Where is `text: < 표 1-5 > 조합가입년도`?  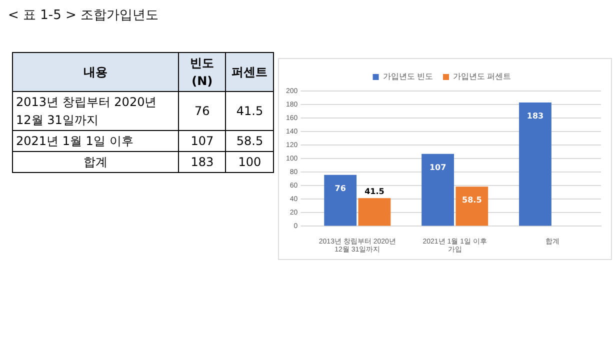 text: < 표 1-5 > 조합가입년도 is located at coordinates (83, 15).